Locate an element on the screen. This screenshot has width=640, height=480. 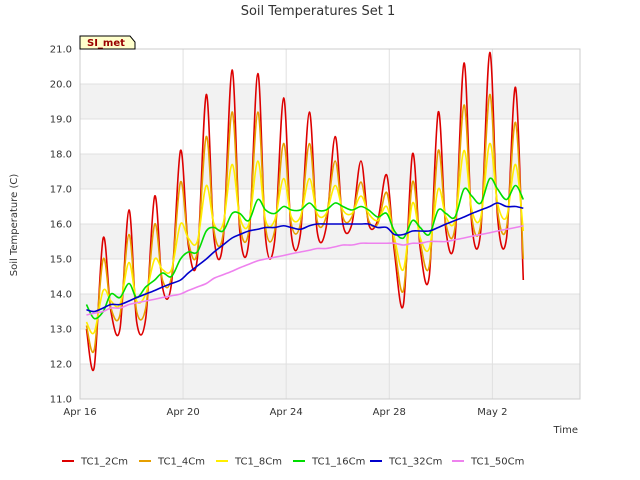
site-label: SI_met is located at coordinates (106, 43).